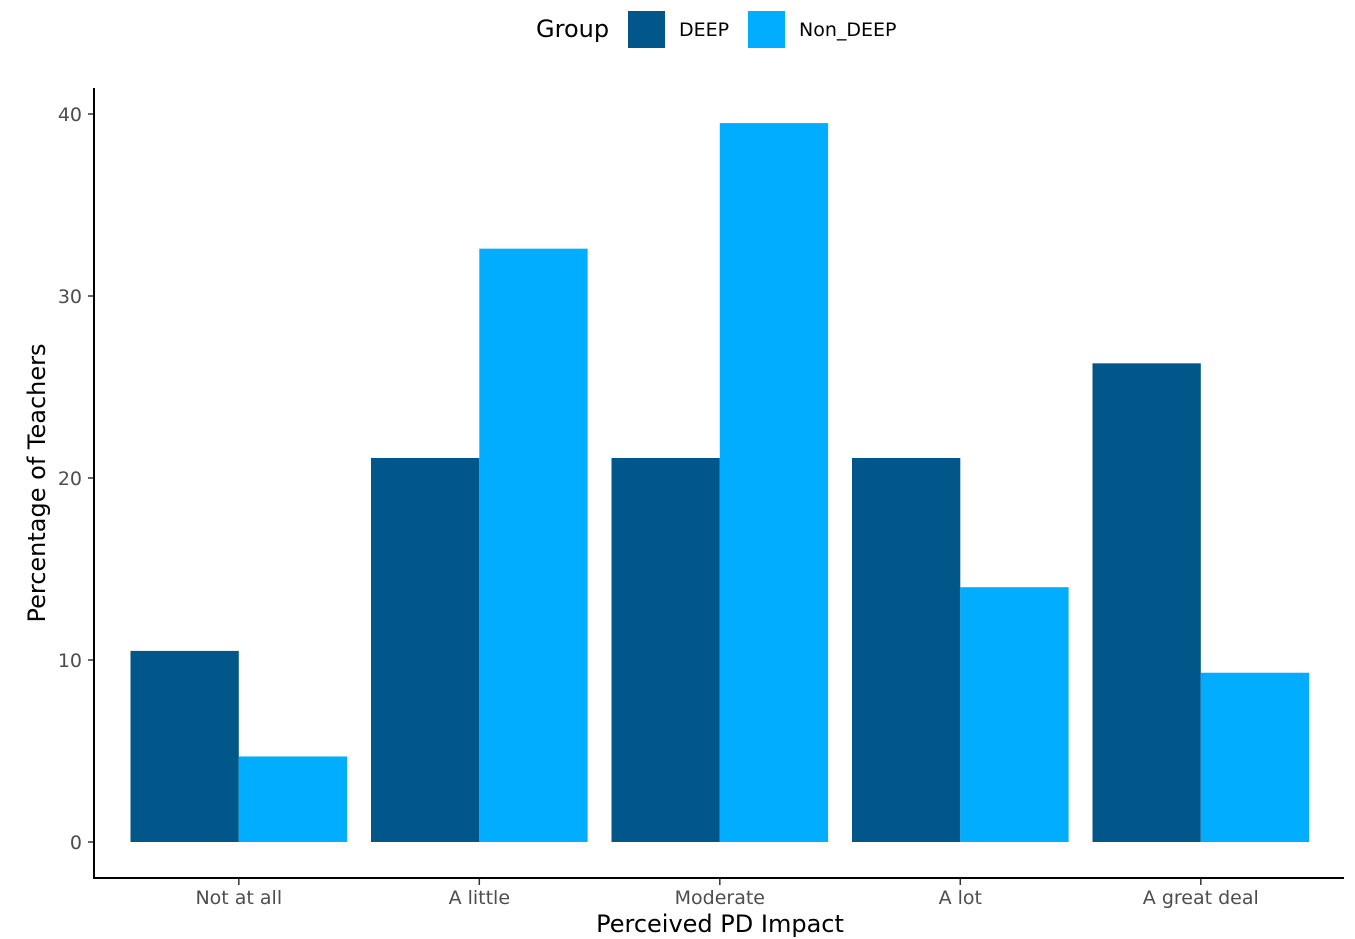 This screenshot has width=1355, height=939. Describe the element at coordinates (906, 649) in the screenshot. I see `bar-deep-a-lot` at that location.